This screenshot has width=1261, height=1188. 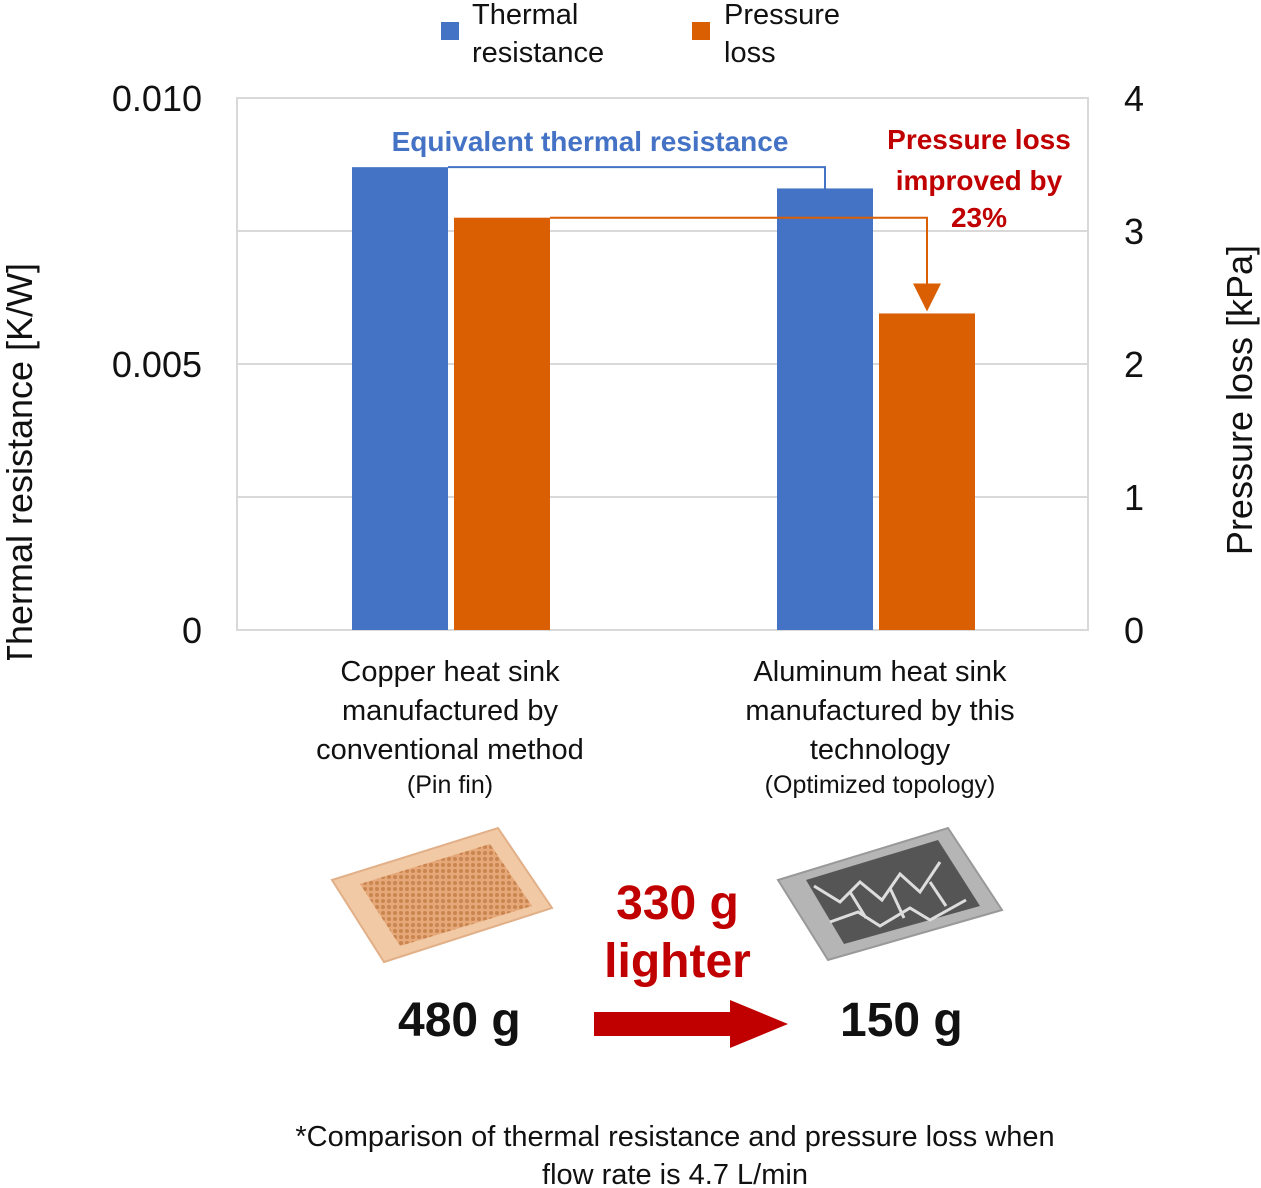 I want to click on y-right-tick: 3, so click(x=1134, y=231).